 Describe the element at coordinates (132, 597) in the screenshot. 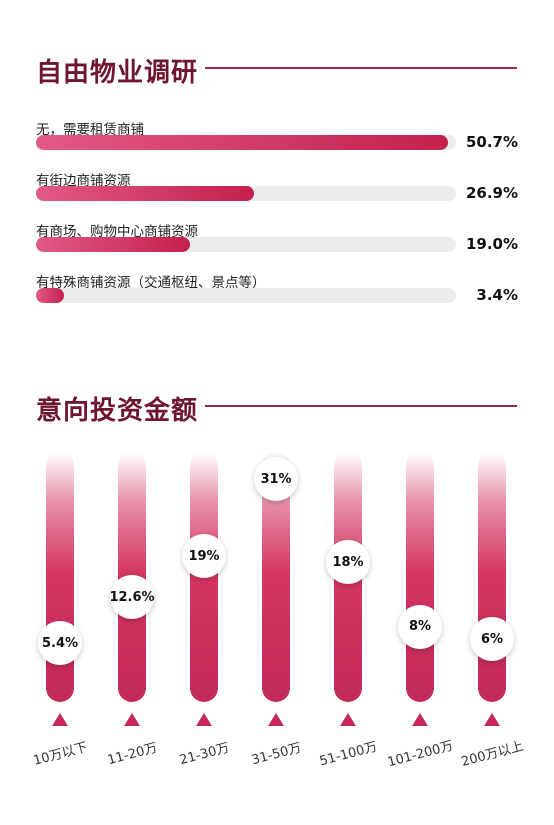

I see `bar-value-bubble: 12.6%` at that location.